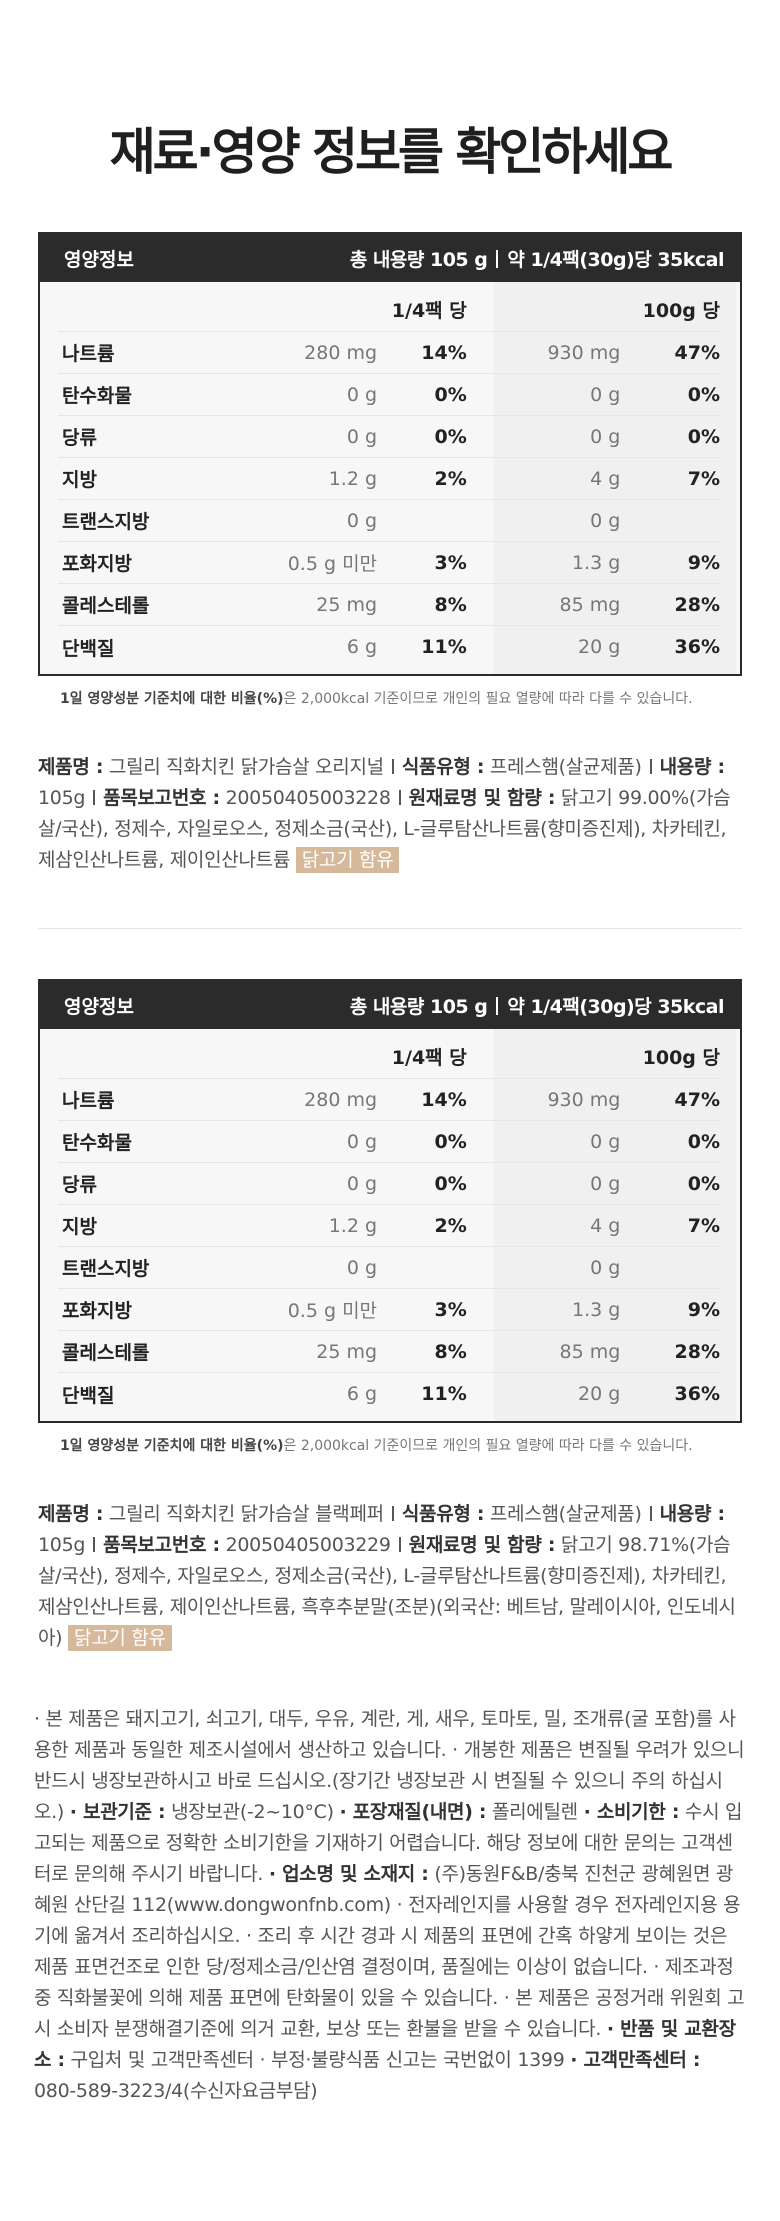 Image resolution: width=780 pixels, height=2221 pixels. I want to click on product-name: 그릴리 직화치킨 닭가슴살 오리지널, so click(246, 767).